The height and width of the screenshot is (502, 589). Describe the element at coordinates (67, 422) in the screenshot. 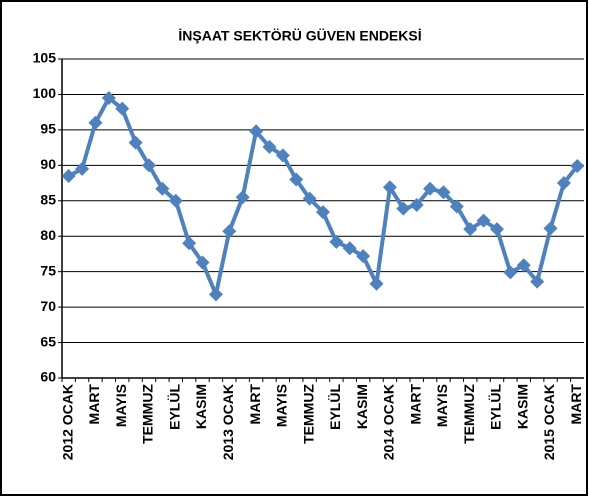

I see `x-tick-label: 2012 OCAK` at that location.